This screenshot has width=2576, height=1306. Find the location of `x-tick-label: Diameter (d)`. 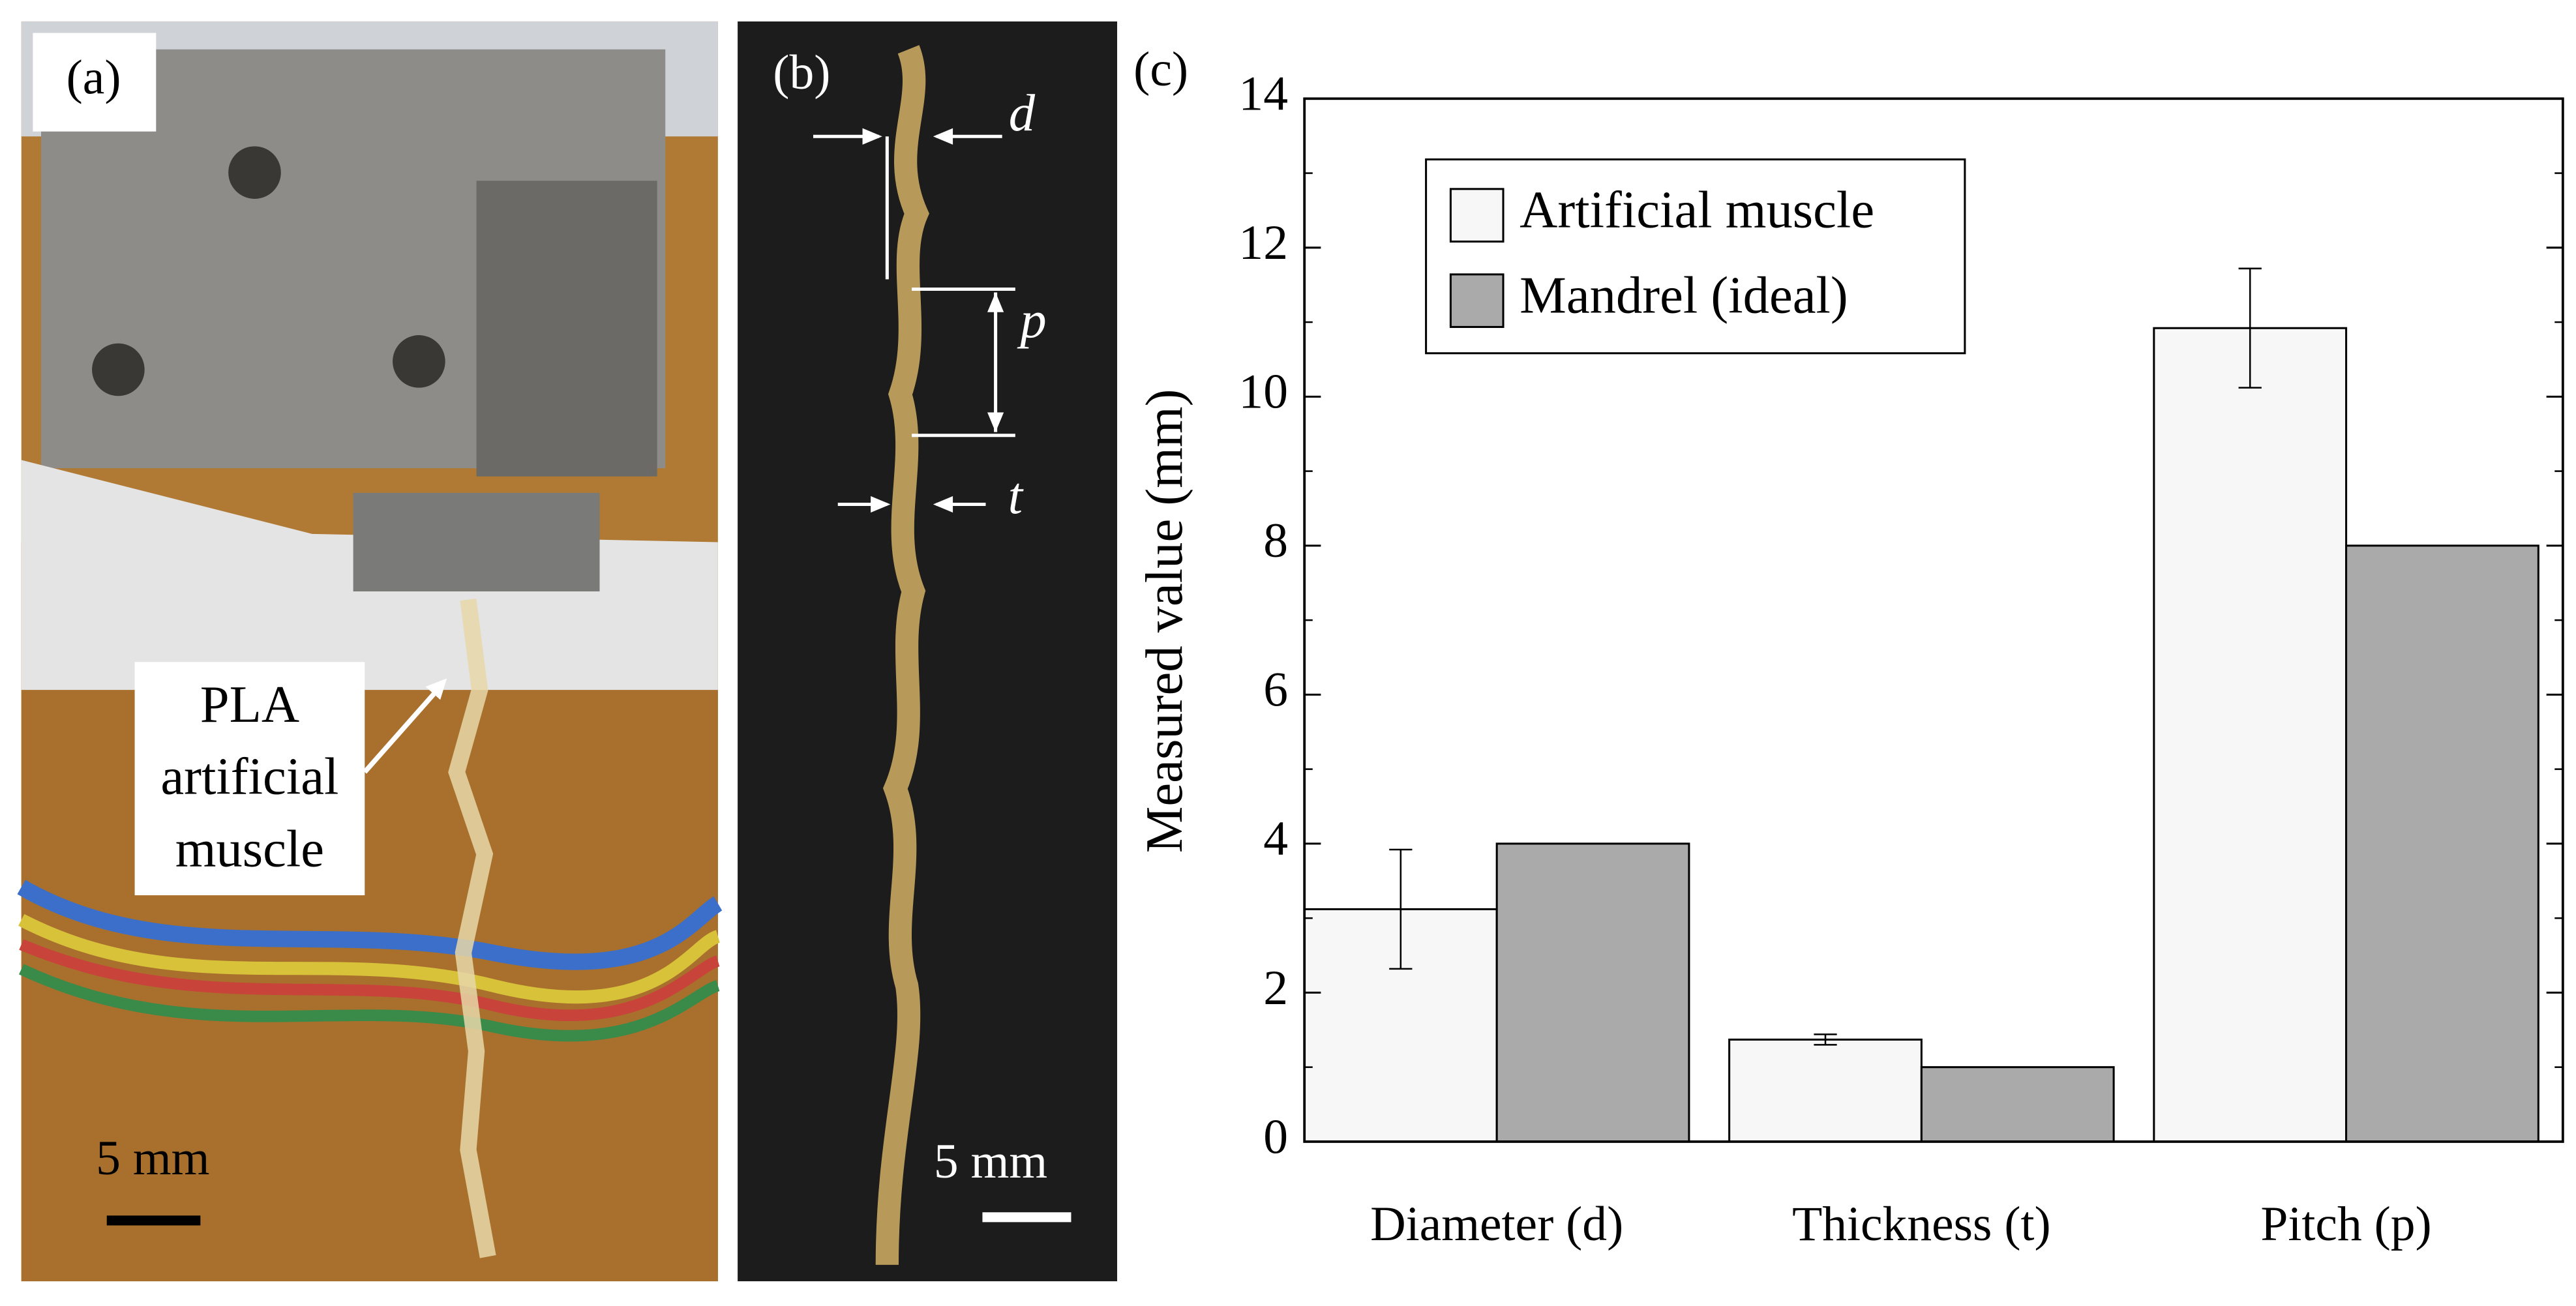

x-tick-label: Diameter (d) is located at coordinates (1496, 1224).